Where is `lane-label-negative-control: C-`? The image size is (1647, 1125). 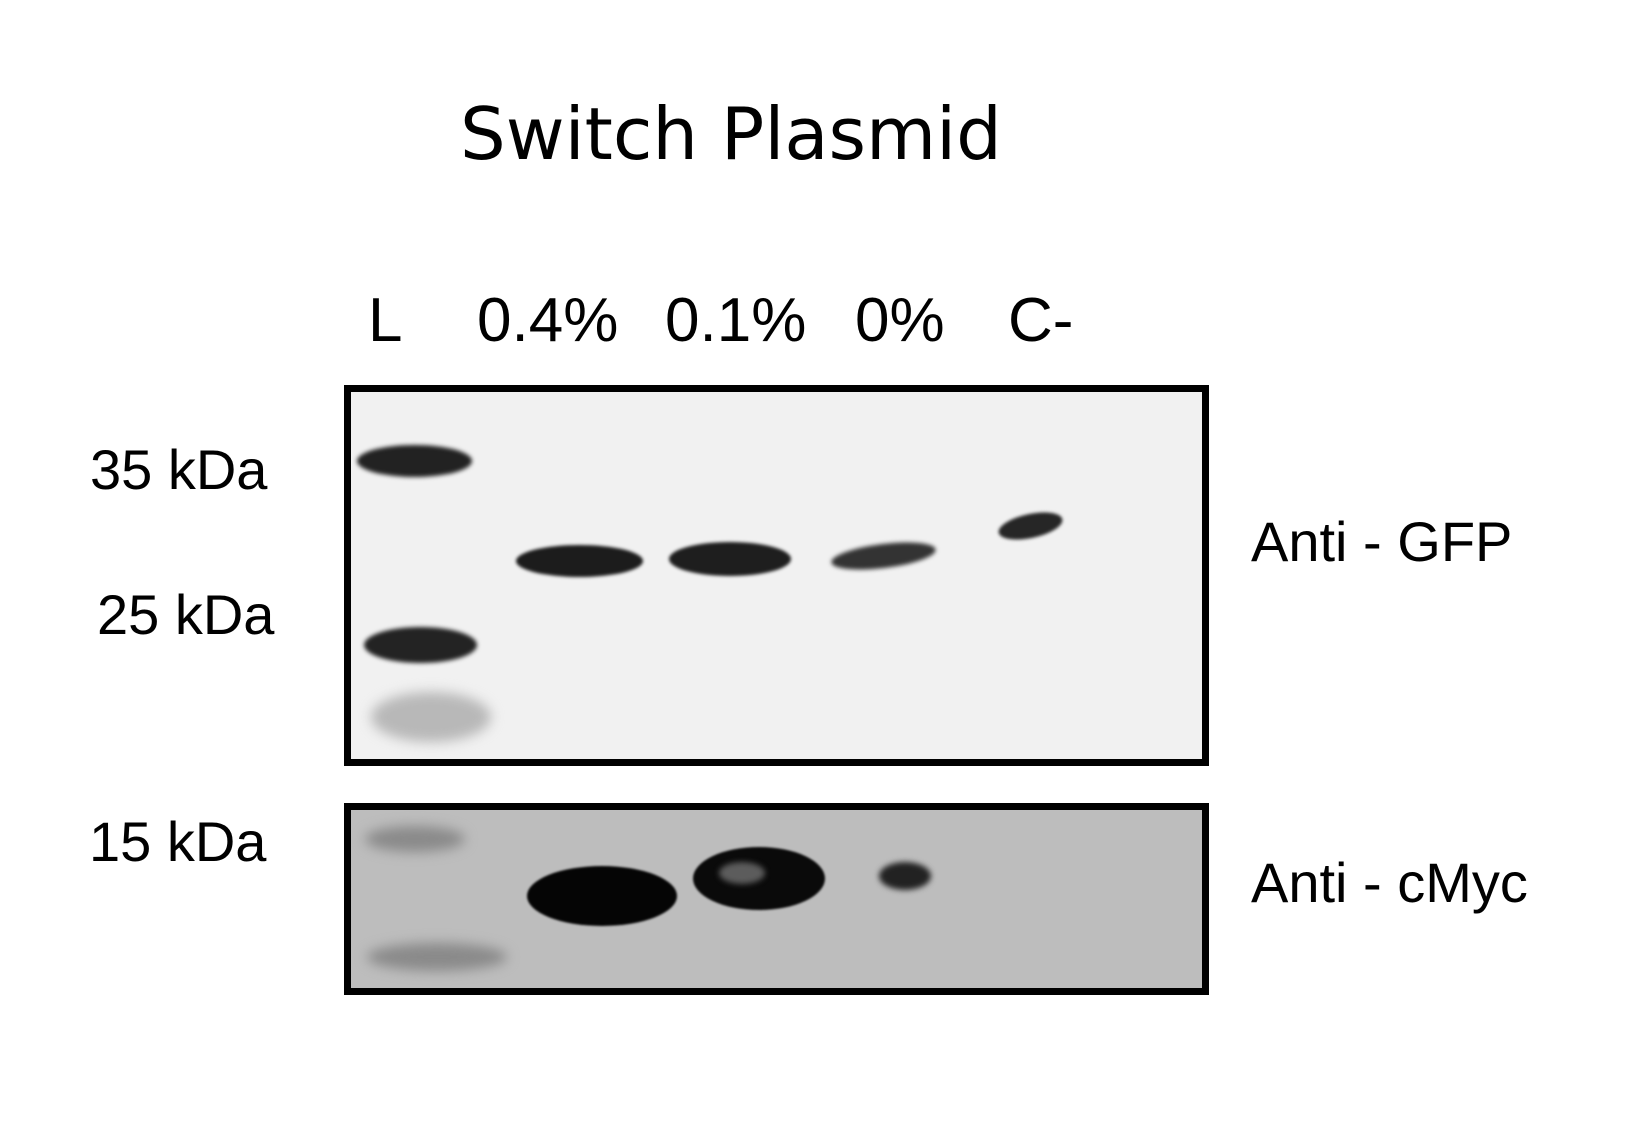 lane-label-negative-control: C- is located at coordinates (1041, 320).